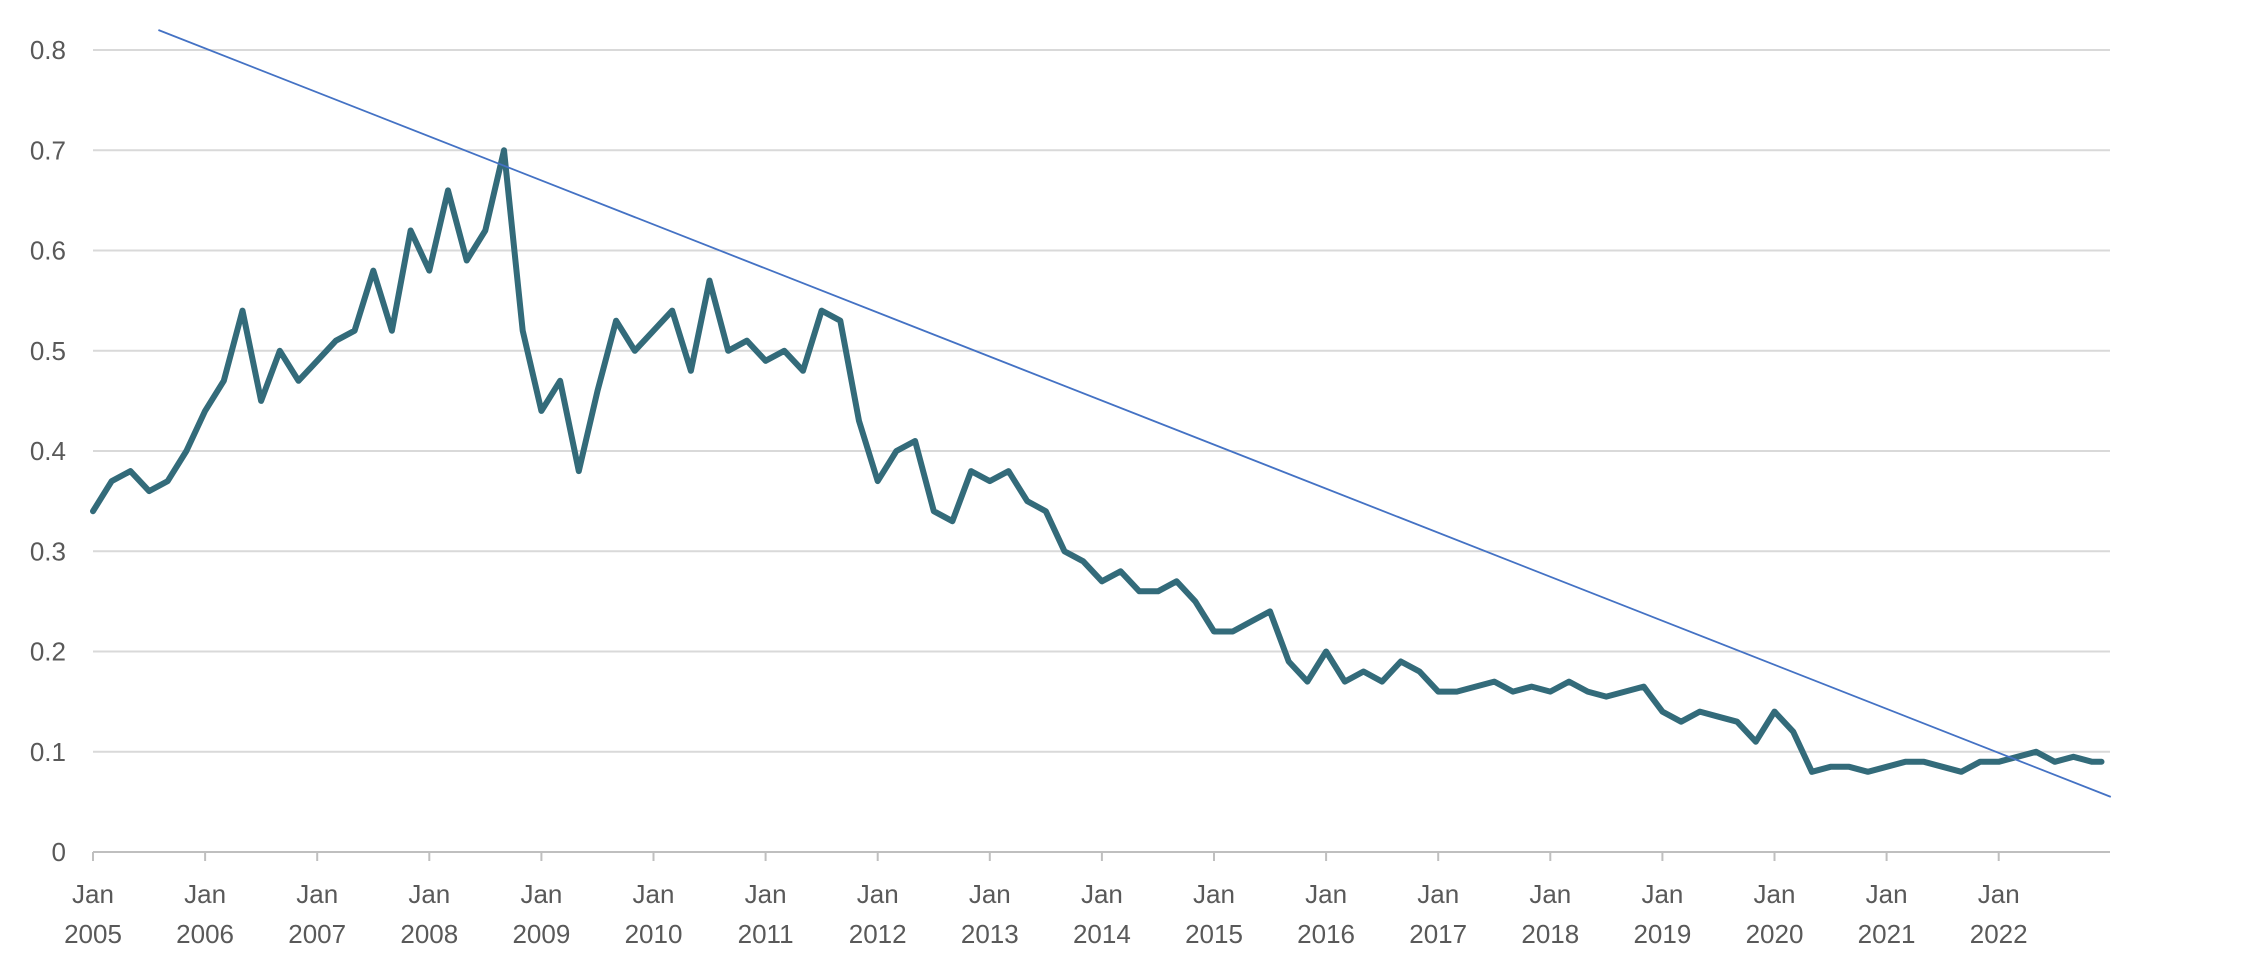 Image resolution: width=2256 pixels, height=963 pixels. I want to click on x-tick-label-year: 2007, so click(317, 934).